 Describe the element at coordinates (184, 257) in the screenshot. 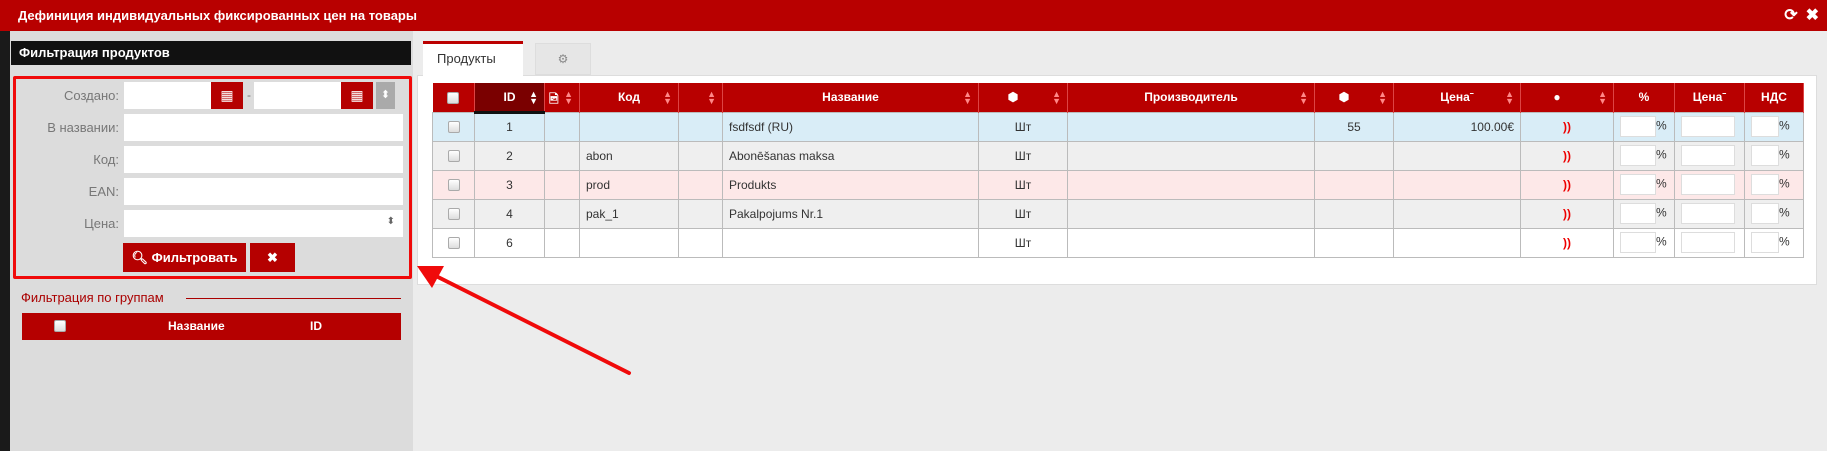

I see `filter-button: 🔍︎ Фильтровать` at that location.